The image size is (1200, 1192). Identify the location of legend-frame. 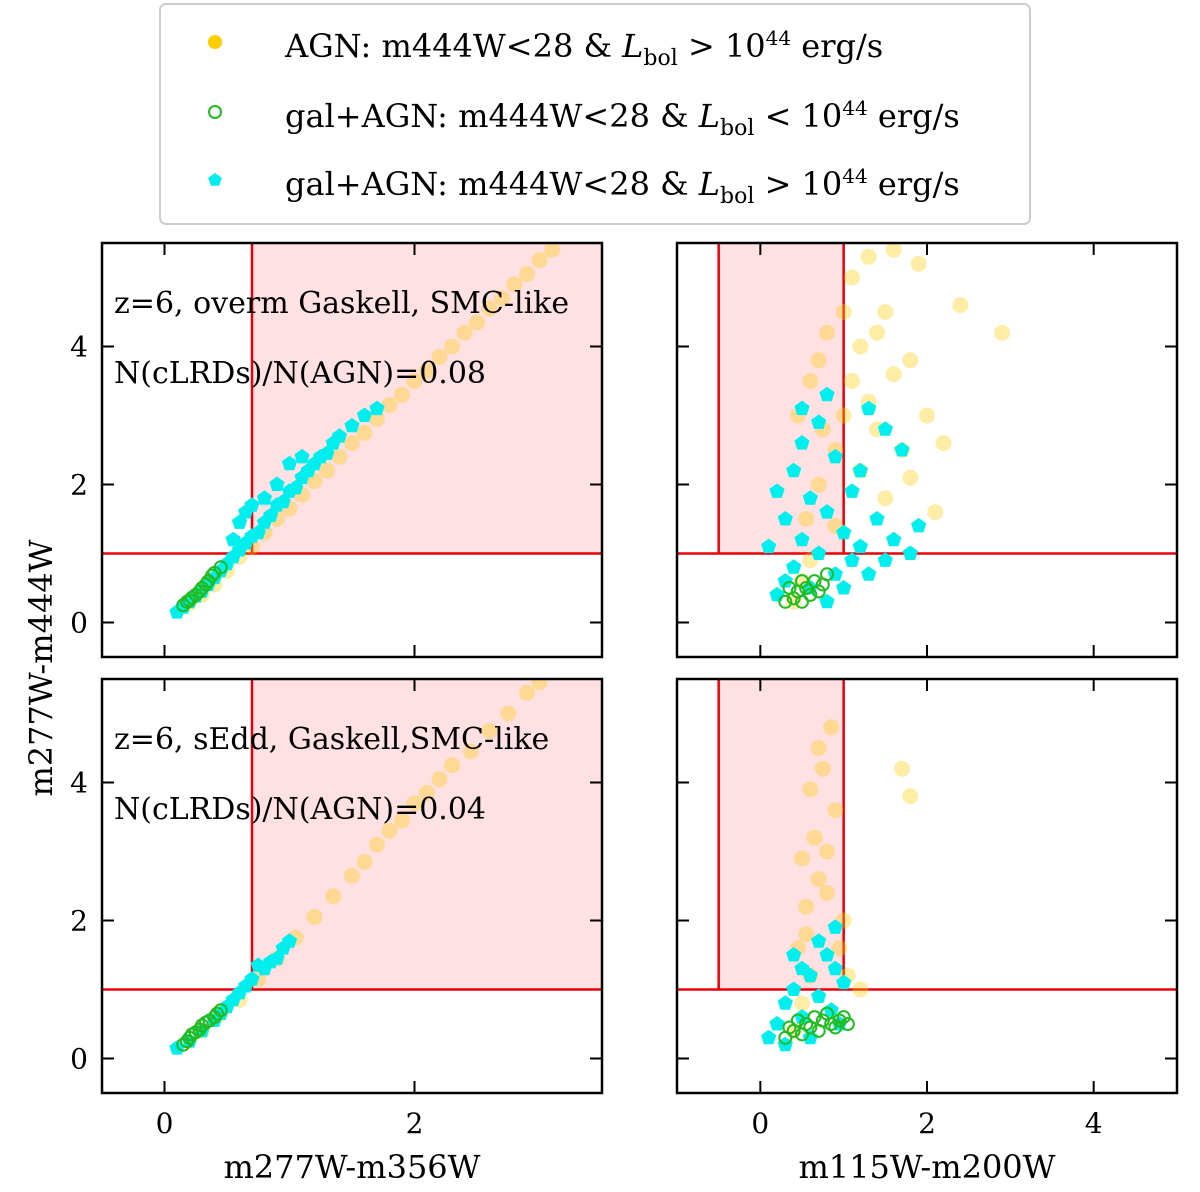
(595, 114).